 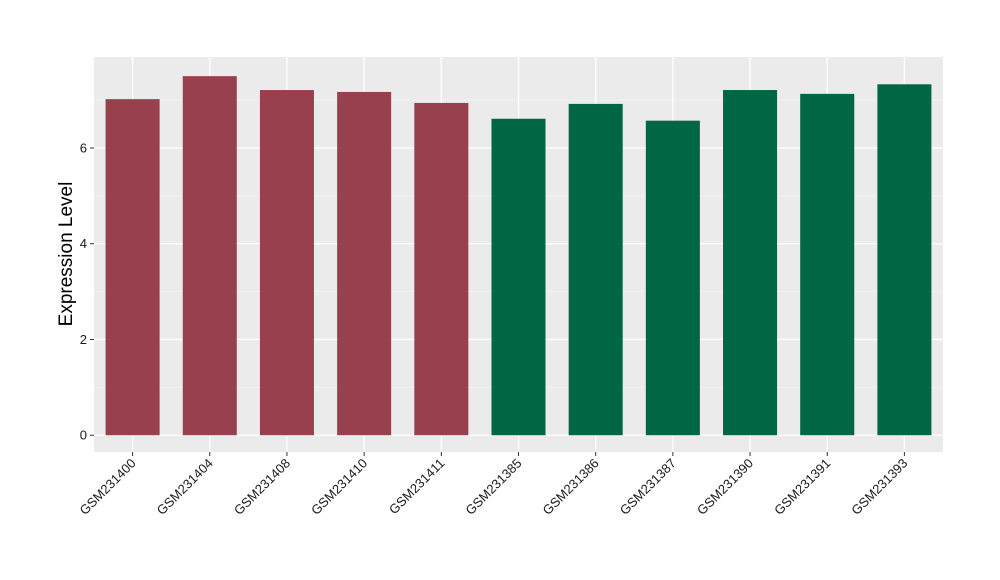 I want to click on x-tick-label: GSM231410, so click(x=339, y=487).